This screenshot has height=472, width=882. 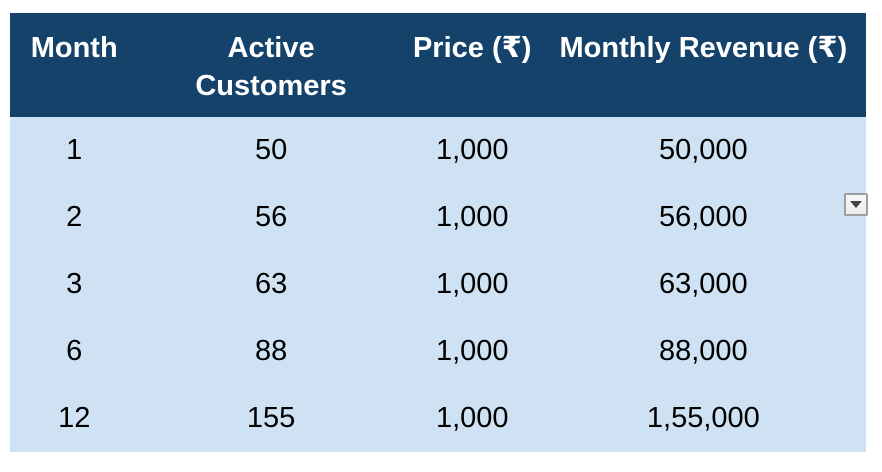 I want to click on table-row: 12 155 1,000 1,55,000, so click(x=438, y=418).